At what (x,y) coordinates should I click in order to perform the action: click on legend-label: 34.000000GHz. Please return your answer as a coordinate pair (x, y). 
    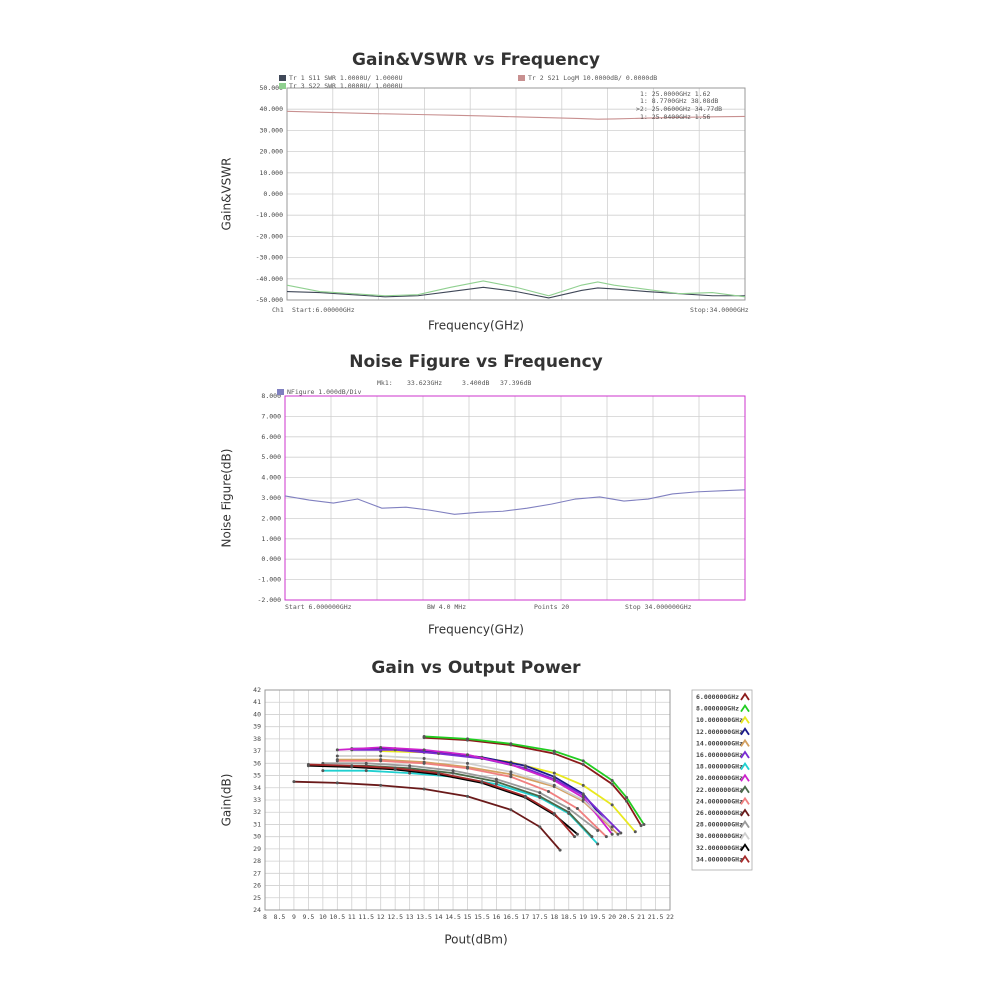
    Looking at the image, I should click on (719, 859).